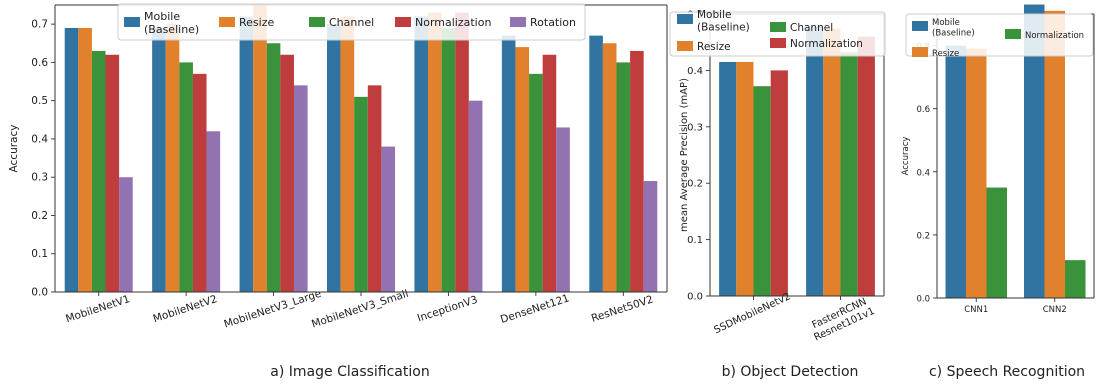  I want to click on bar-mobile-cnn1, so click(955, 171).